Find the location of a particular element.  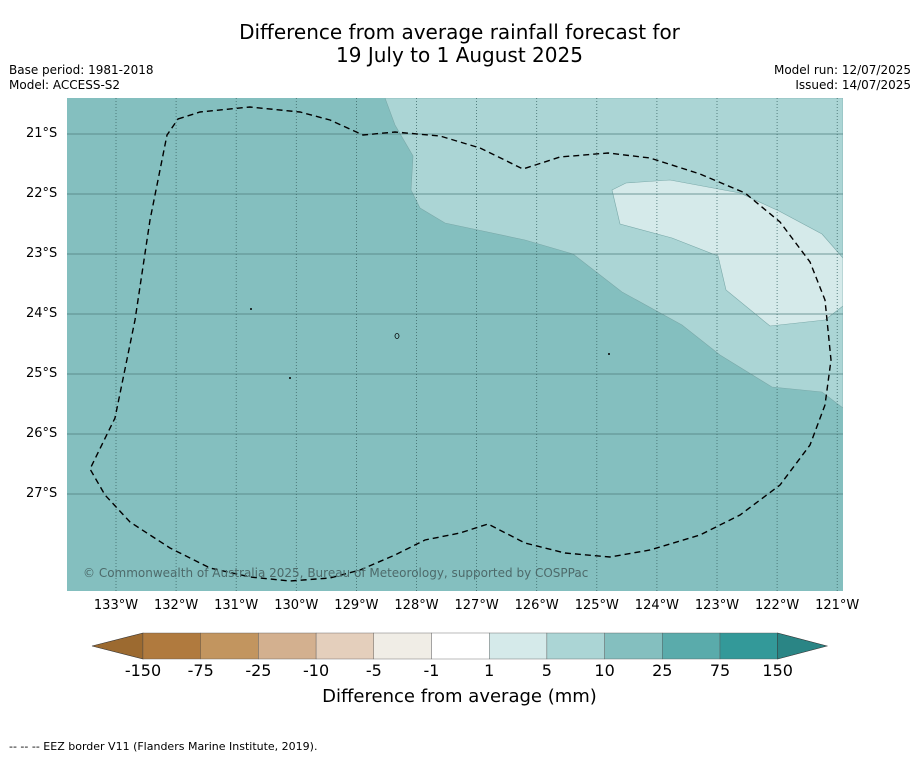

model-run: Model run: 12/07/2025 is located at coordinates (842, 70).